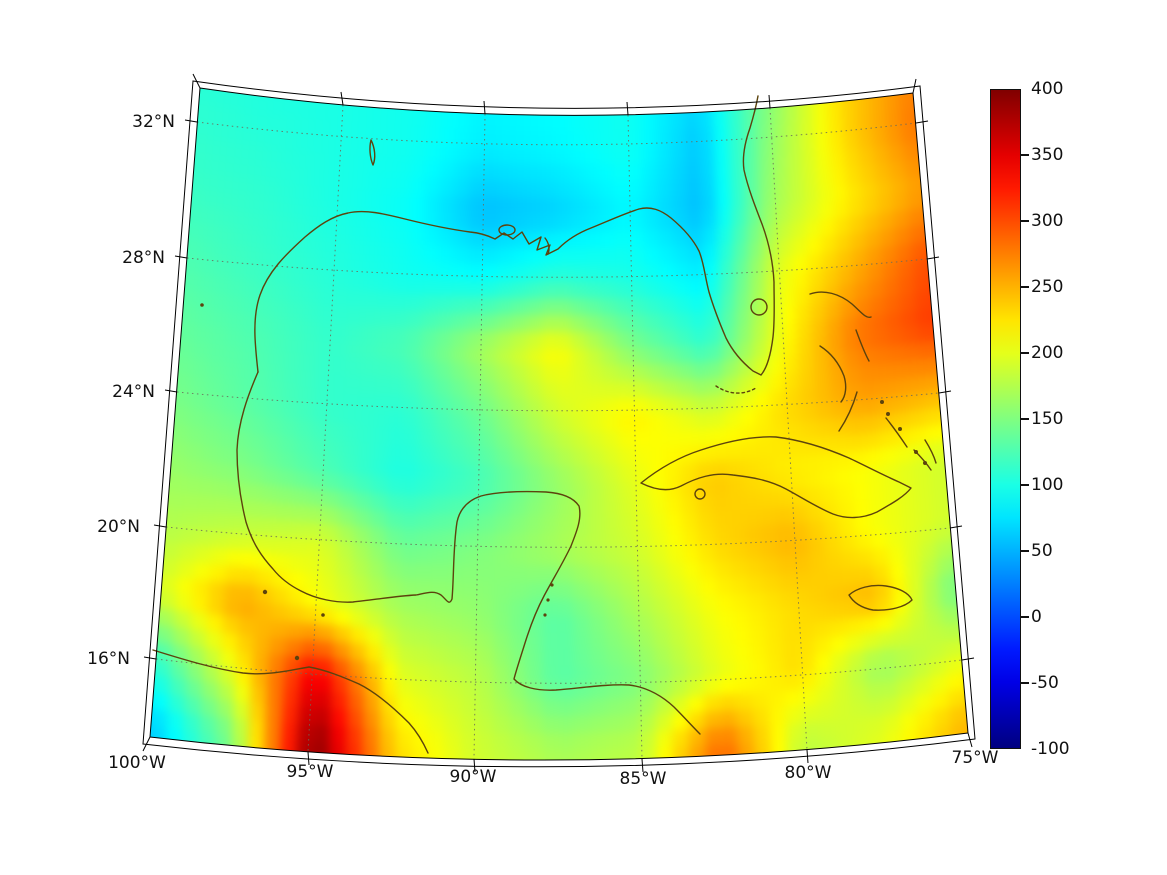 This screenshot has width=1167, height=875. Describe the element at coordinates (507, 230) in the screenshot. I see `lake-pontchartrain` at that location.